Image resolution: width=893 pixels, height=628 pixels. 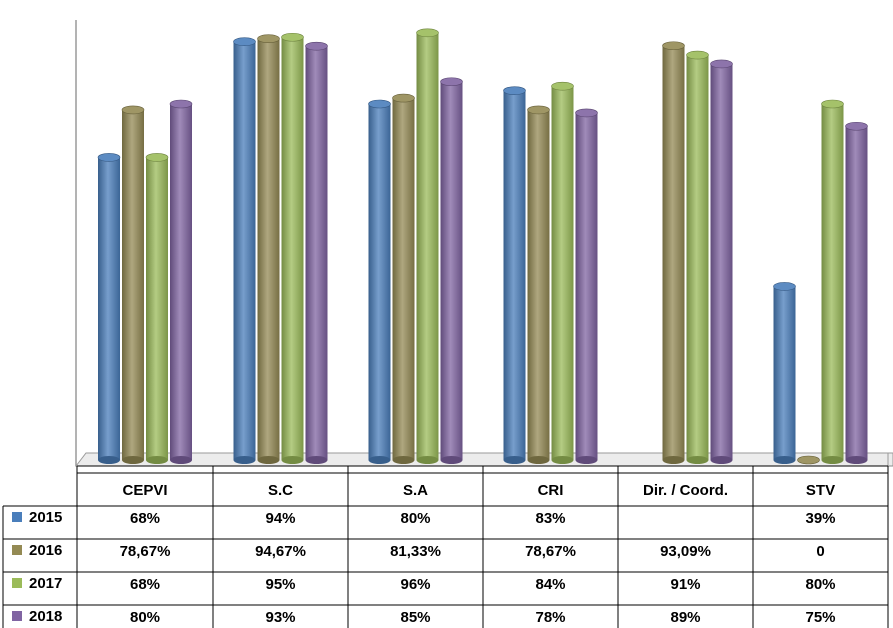 I want to click on value-2017-6: 80%, so click(x=820, y=584).